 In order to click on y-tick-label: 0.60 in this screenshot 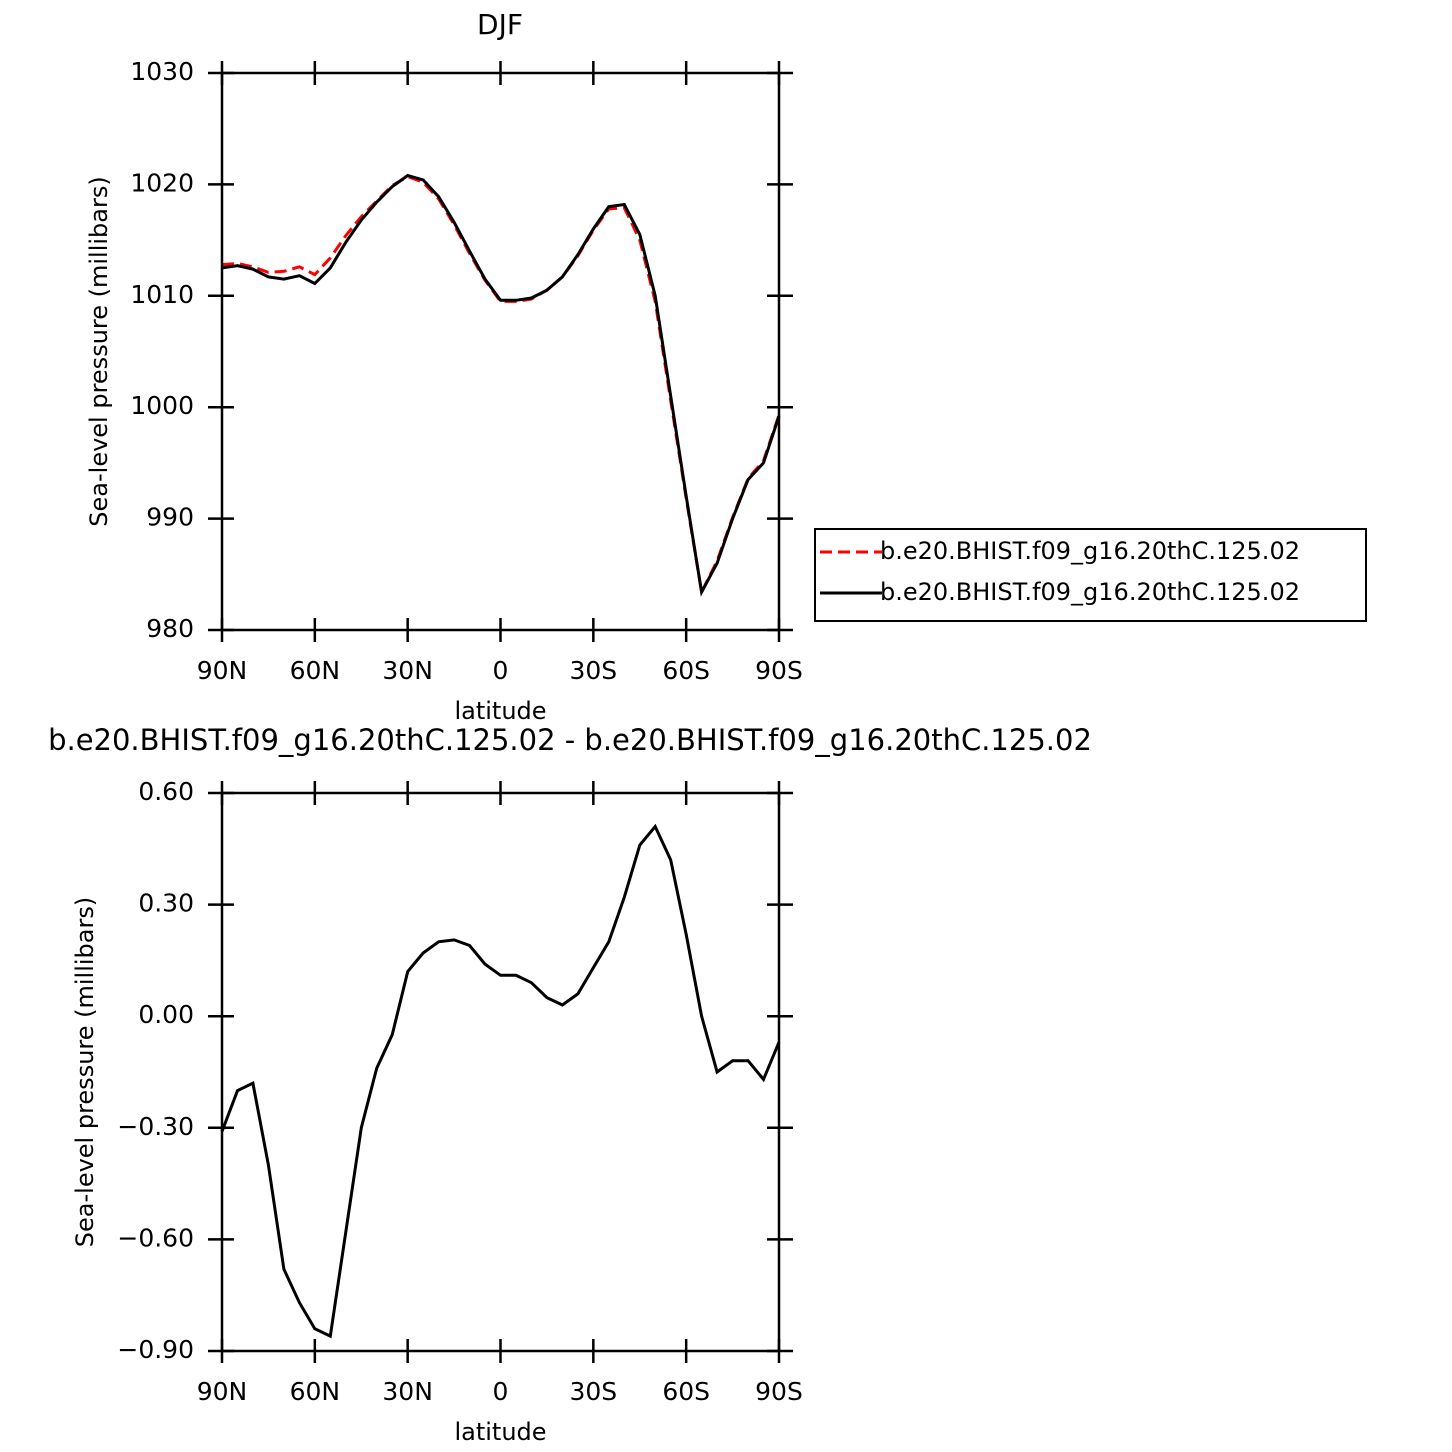, I will do `click(166, 791)`.